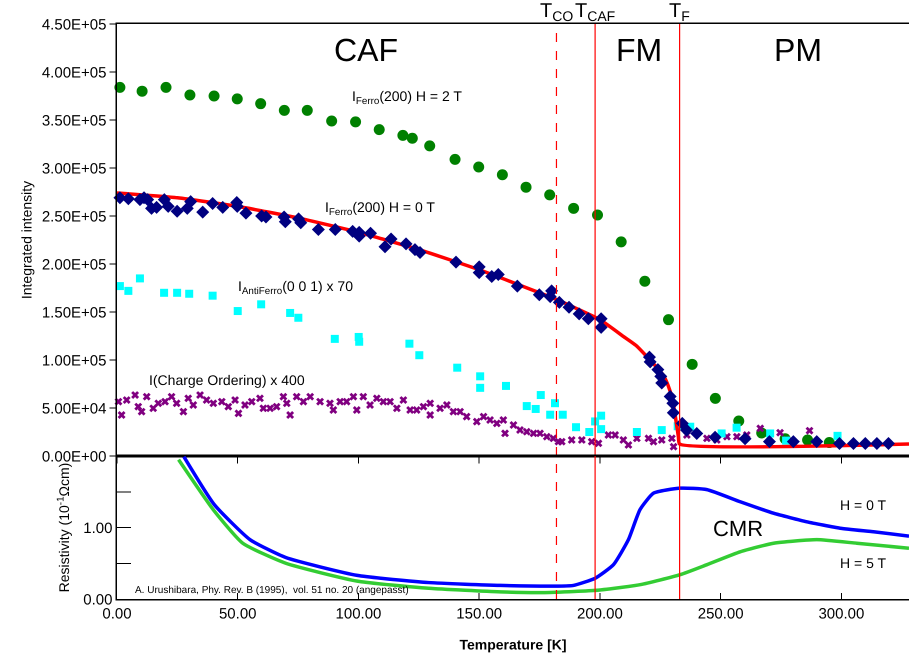  What do you see at coordinates (97, 528) in the screenshot?
I see `y-tick-label: 1.00` at bounding box center [97, 528].